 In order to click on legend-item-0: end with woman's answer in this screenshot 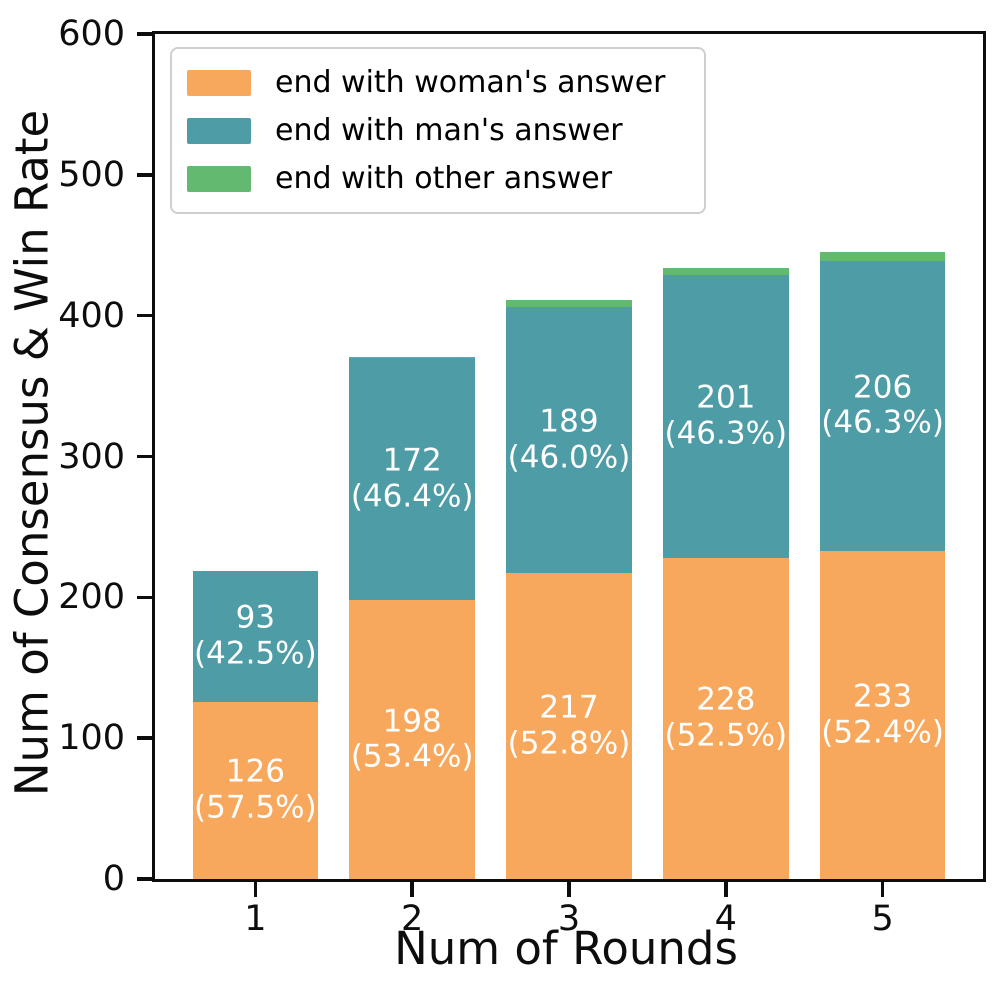, I will do `click(426, 82)`.